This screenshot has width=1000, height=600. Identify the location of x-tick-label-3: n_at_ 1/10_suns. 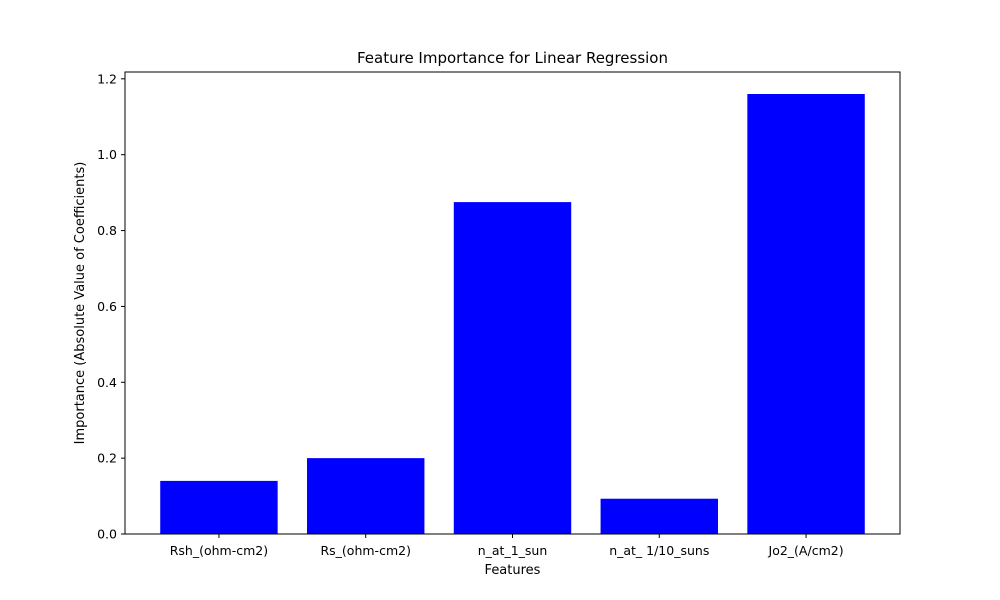
(659, 550).